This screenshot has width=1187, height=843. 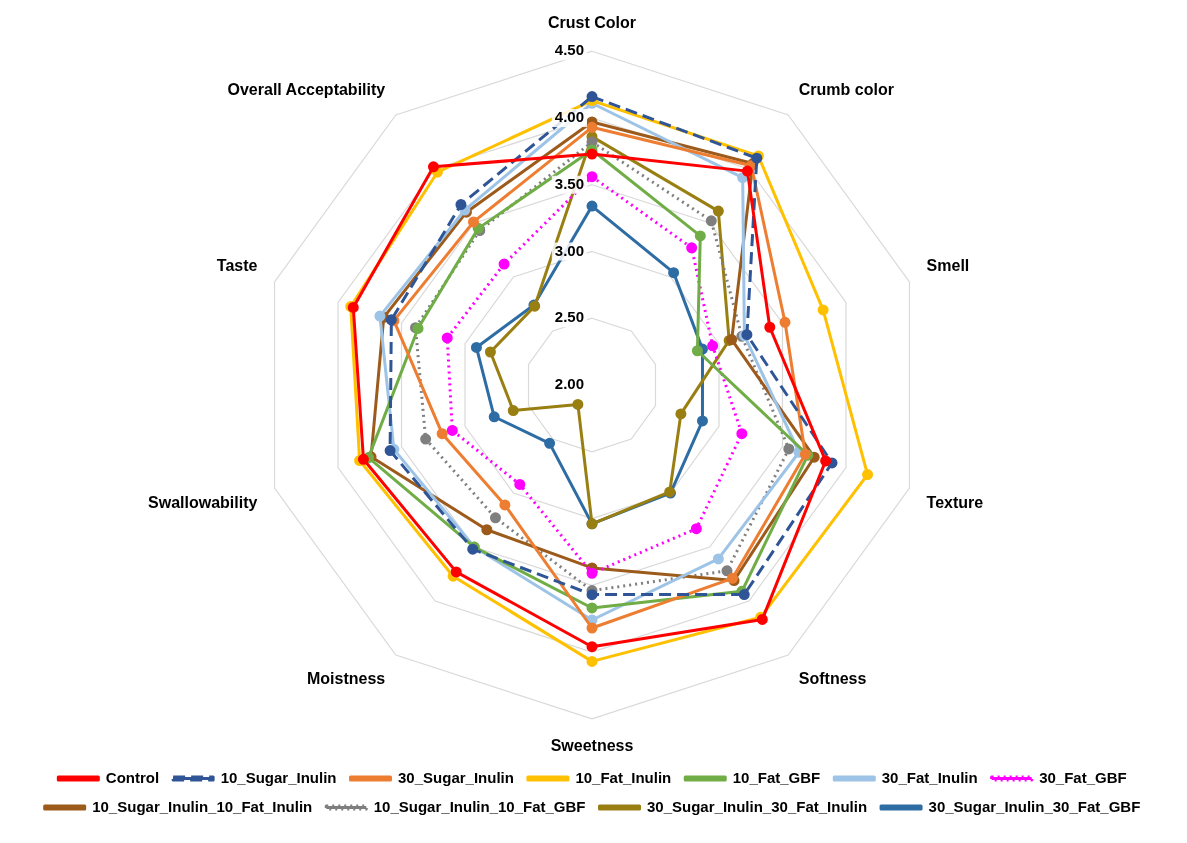 I want to click on spoke-label: Softness, so click(x=832, y=678).